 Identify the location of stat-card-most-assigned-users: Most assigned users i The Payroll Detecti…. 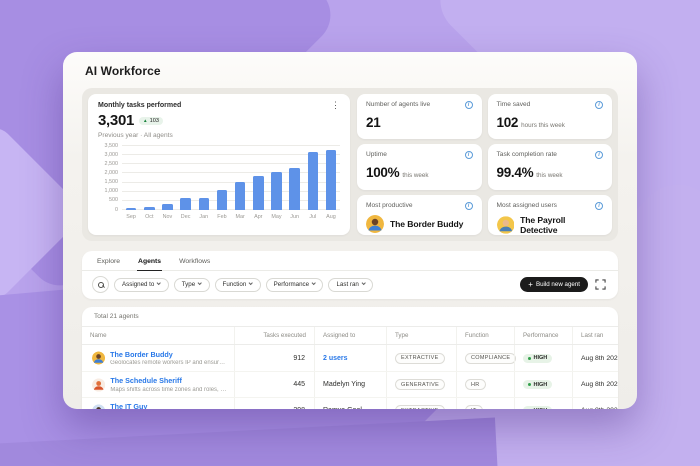
(549, 215).